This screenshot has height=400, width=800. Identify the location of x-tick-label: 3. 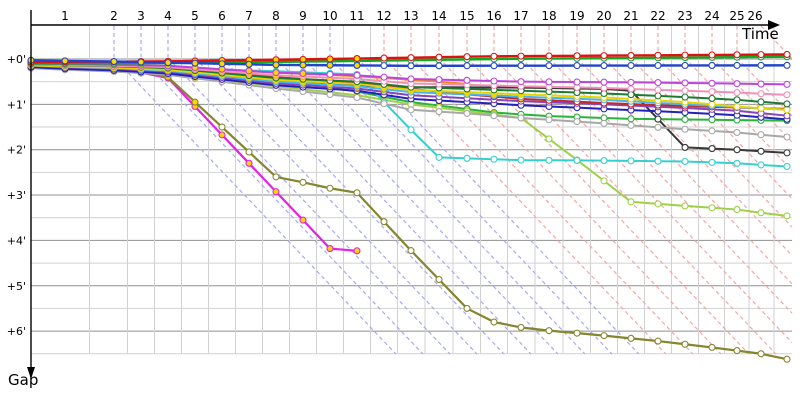
(141, 16).